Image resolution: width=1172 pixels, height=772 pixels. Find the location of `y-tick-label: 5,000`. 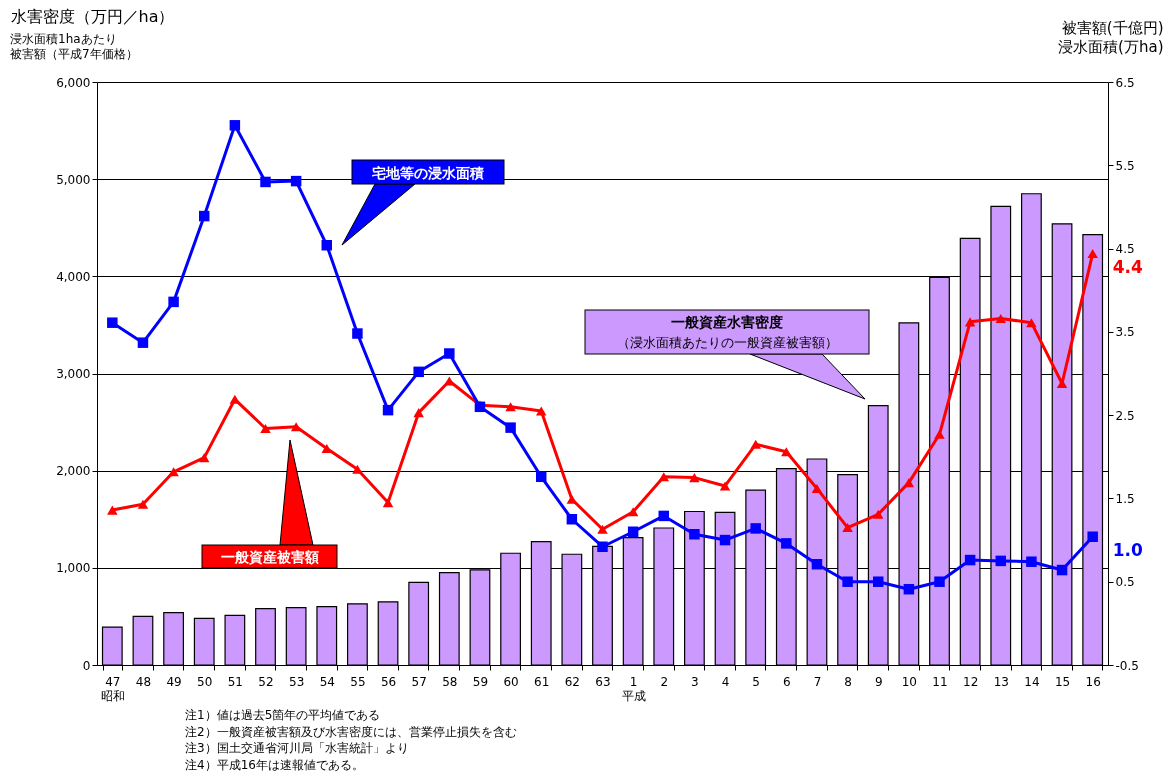

y-tick-label: 5,000 is located at coordinates (73, 179).